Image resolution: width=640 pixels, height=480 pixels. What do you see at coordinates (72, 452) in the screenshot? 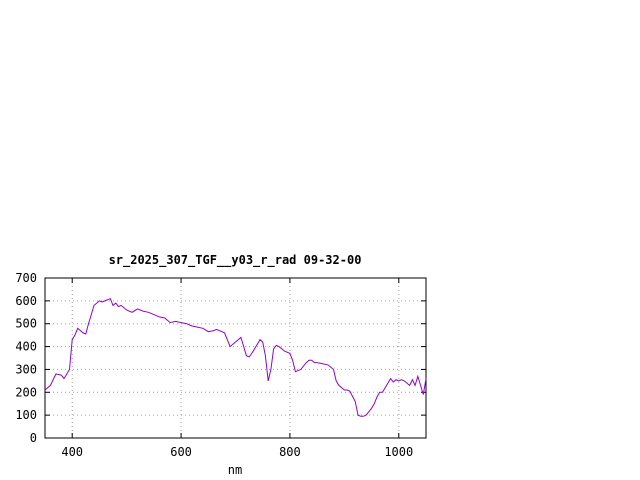
I see `x-tick-label: 400` at bounding box center [72, 452].